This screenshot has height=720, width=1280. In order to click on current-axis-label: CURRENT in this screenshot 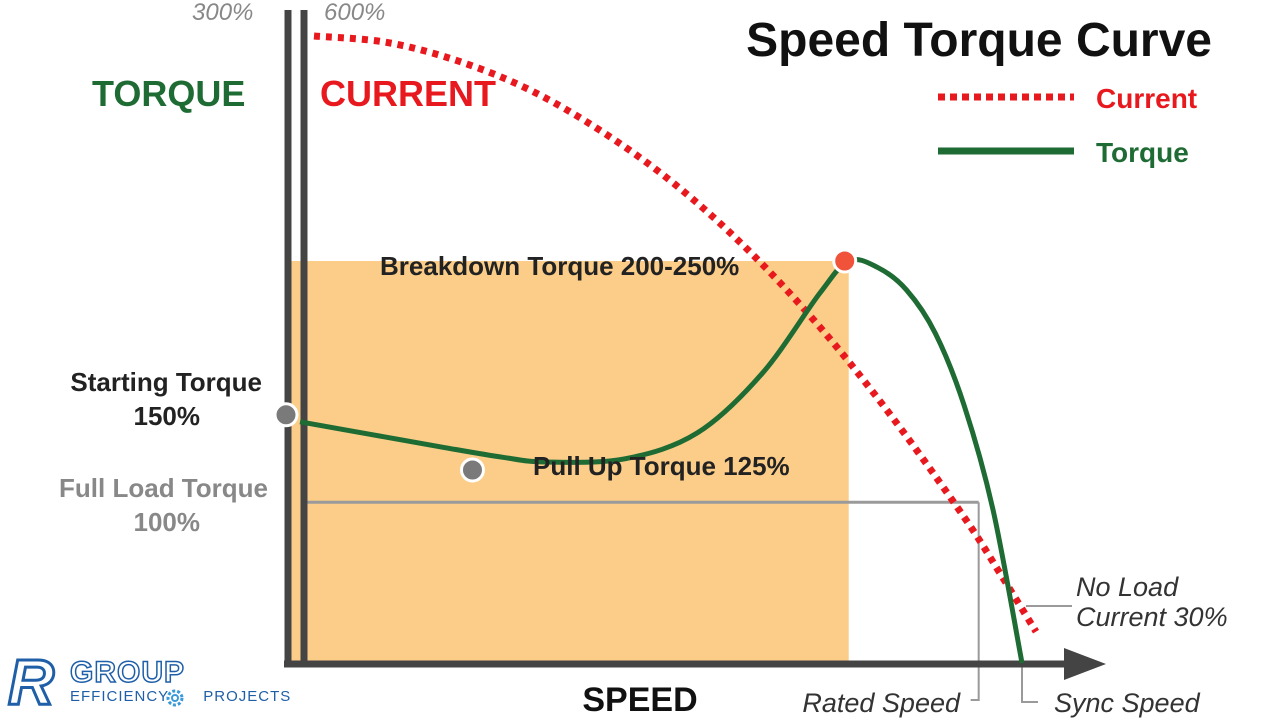, I will do `click(408, 93)`.